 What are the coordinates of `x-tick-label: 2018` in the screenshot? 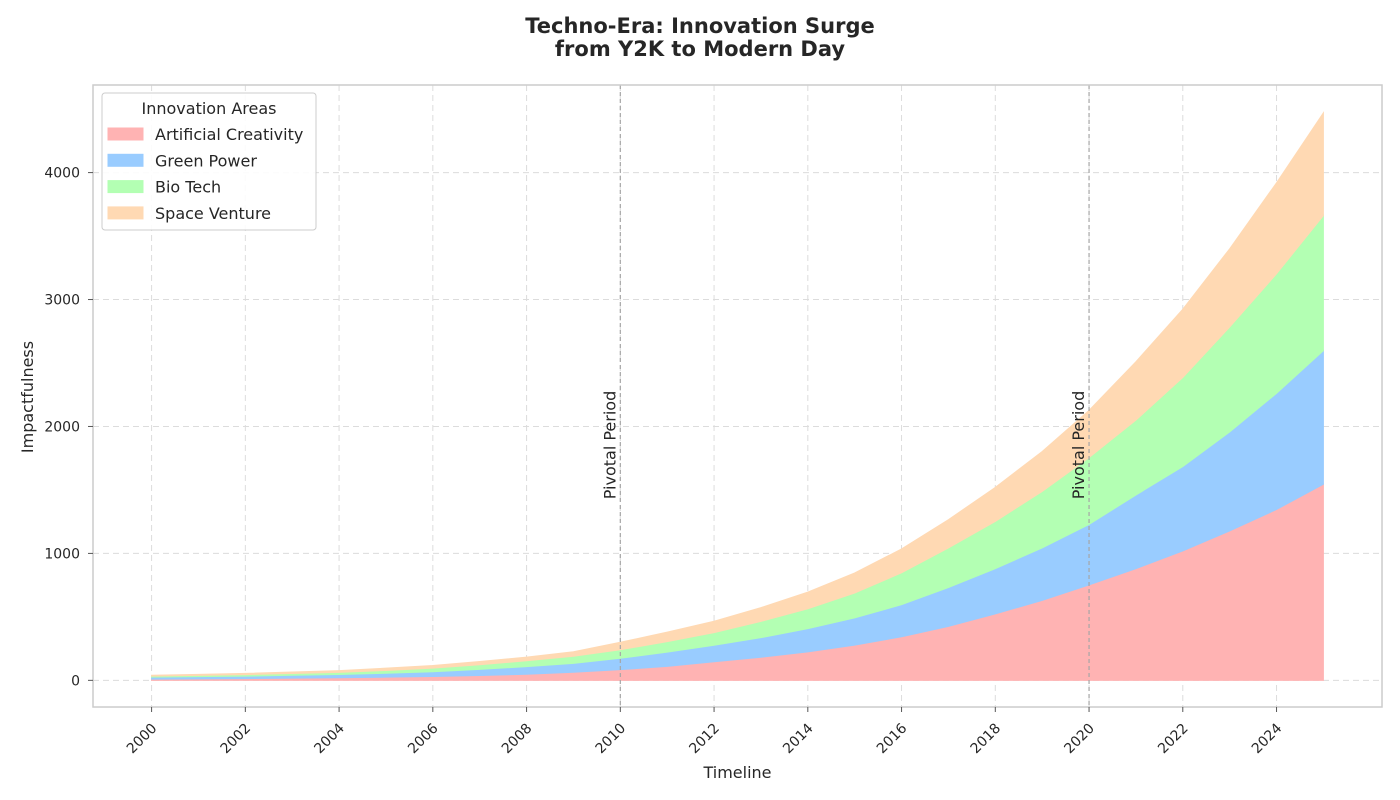 It's located at (986, 739).